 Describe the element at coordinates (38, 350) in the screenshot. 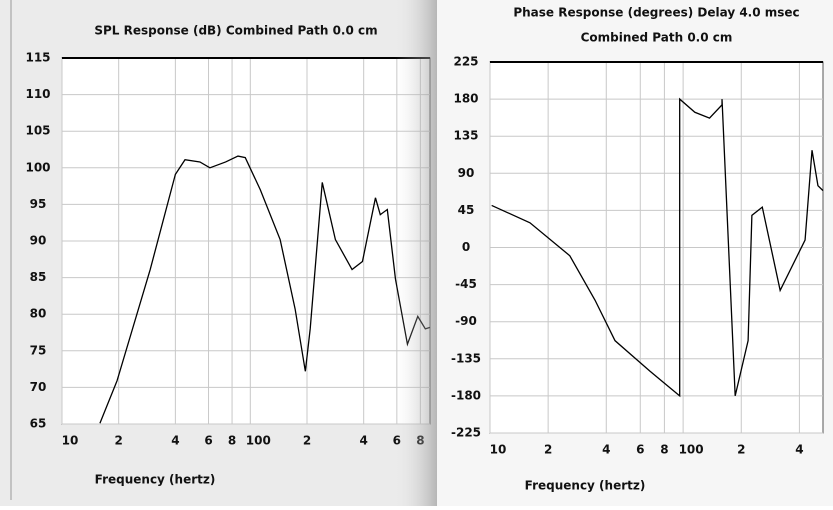

I see `y-tick-label: 75` at that location.